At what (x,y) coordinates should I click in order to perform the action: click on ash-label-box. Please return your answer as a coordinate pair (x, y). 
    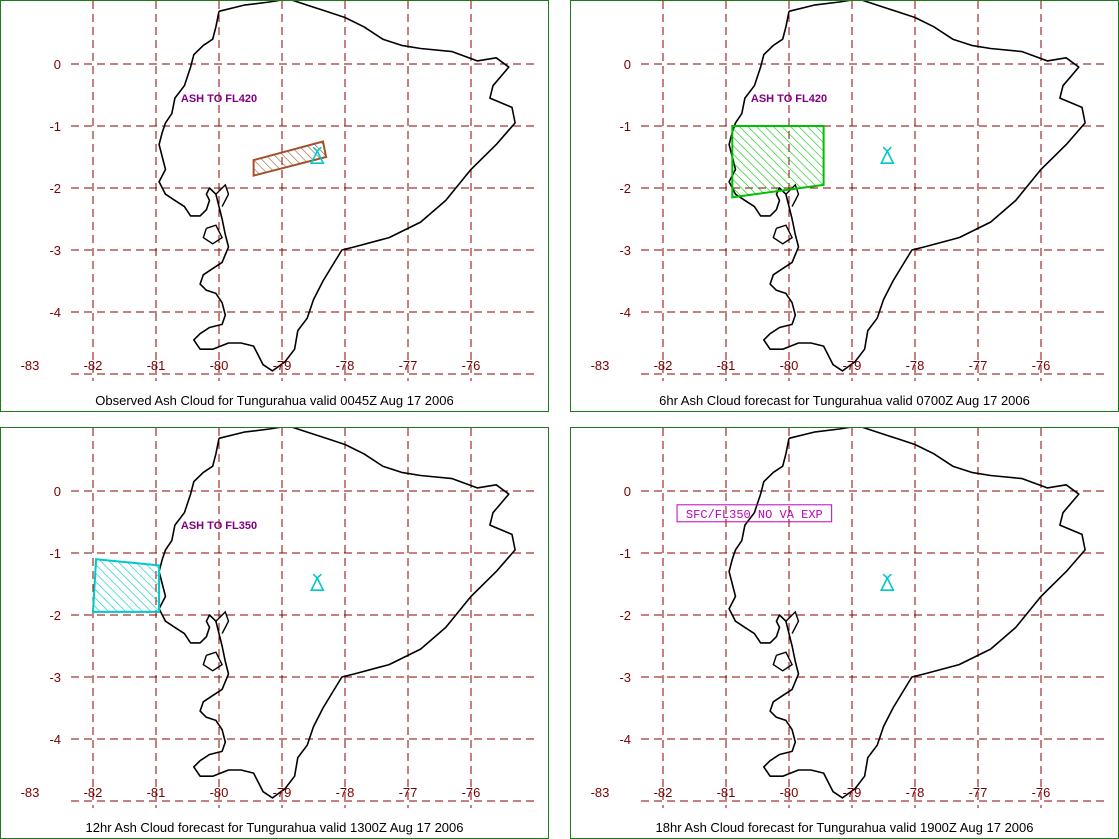
    Looking at the image, I should click on (754, 513).